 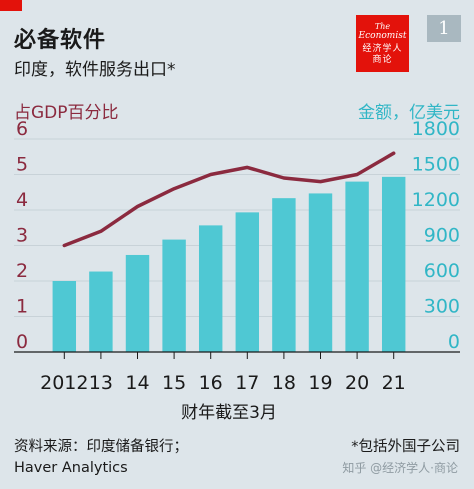 I want to click on left-tick-label: 5, so click(x=22, y=165).